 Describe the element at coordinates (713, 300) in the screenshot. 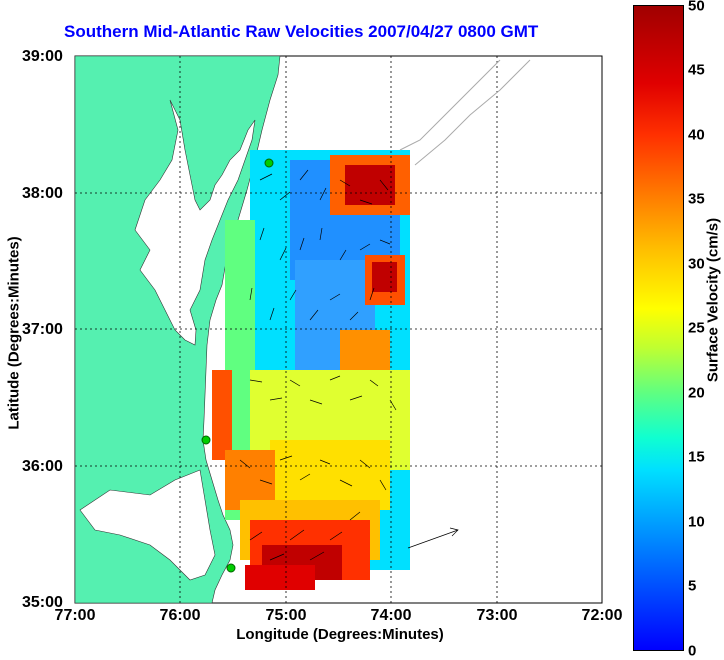

I see `colorbar-title: Surface Velocity (cm/s)` at that location.